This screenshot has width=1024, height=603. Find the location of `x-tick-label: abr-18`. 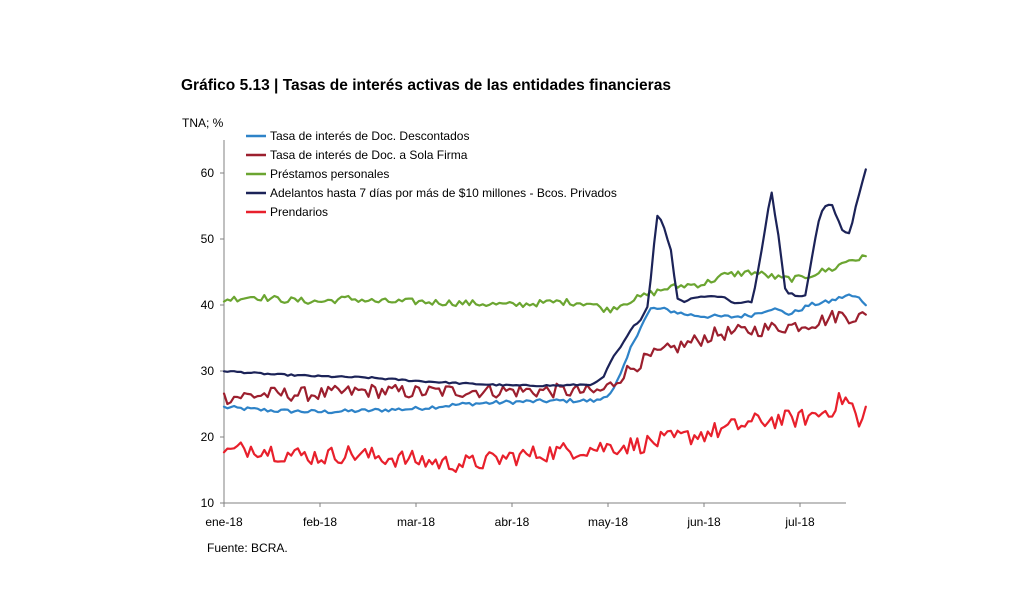

x-tick-label: abr-18 is located at coordinates (512, 522).